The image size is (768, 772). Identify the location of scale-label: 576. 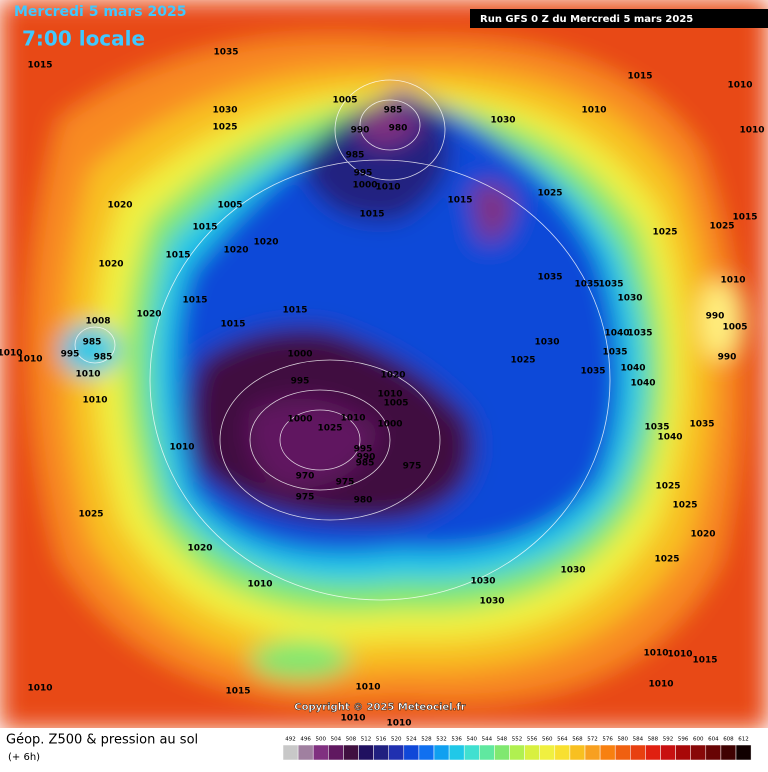
(607, 740).